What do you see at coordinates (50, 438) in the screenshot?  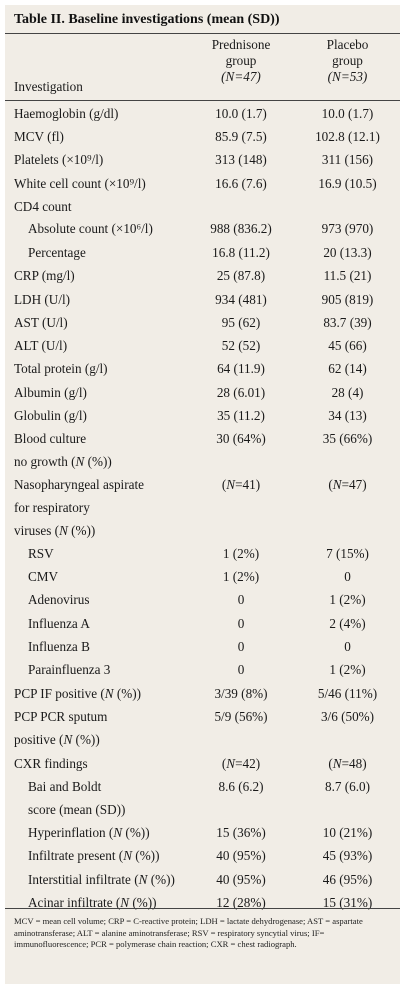 I see `row-label: Blood culture` at bounding box center [50, 438].